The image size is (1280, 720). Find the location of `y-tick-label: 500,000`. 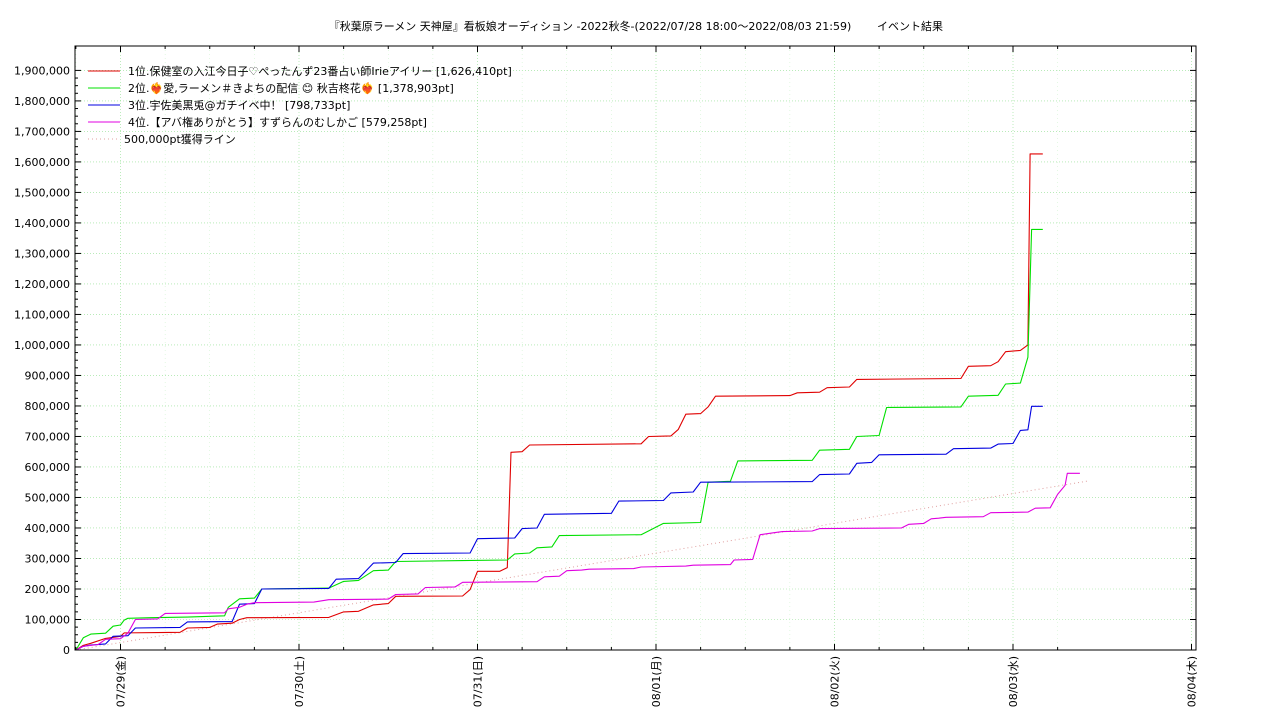

y-tick-label: 500,000 is located at coordinates (48, 497).